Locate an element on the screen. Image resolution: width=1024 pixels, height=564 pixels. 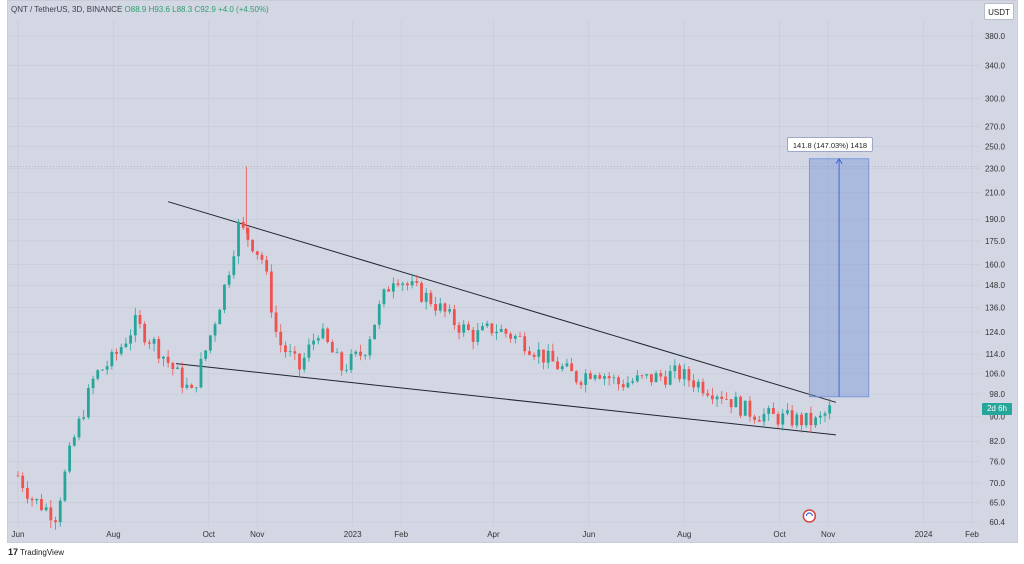
x-tick-label: Nov is located at coordinates (828, 534).